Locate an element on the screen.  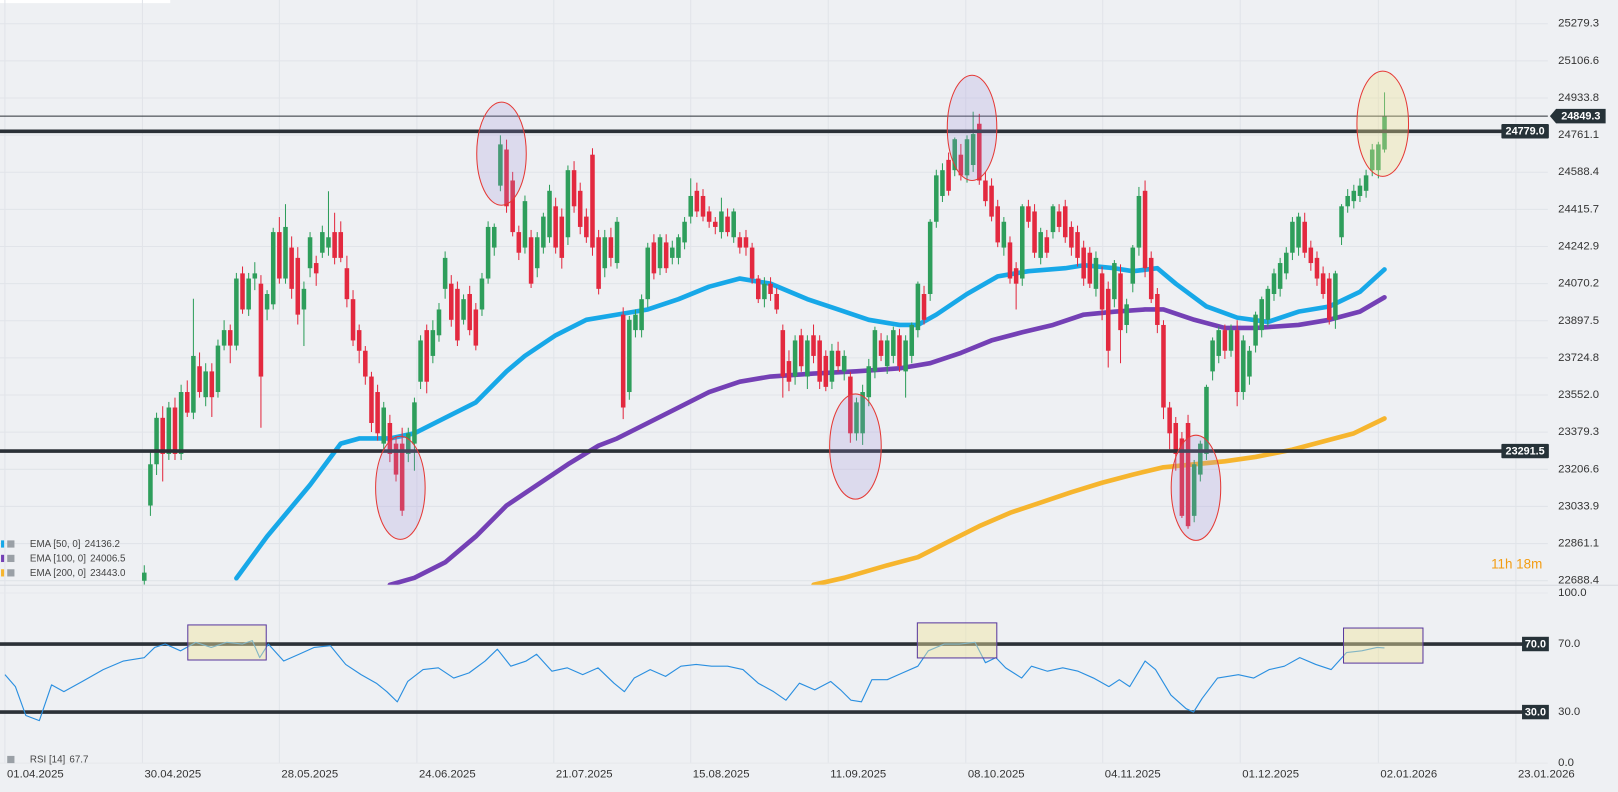
x-tick-label: 30.04.2025 is located at coordinates (173, 774).